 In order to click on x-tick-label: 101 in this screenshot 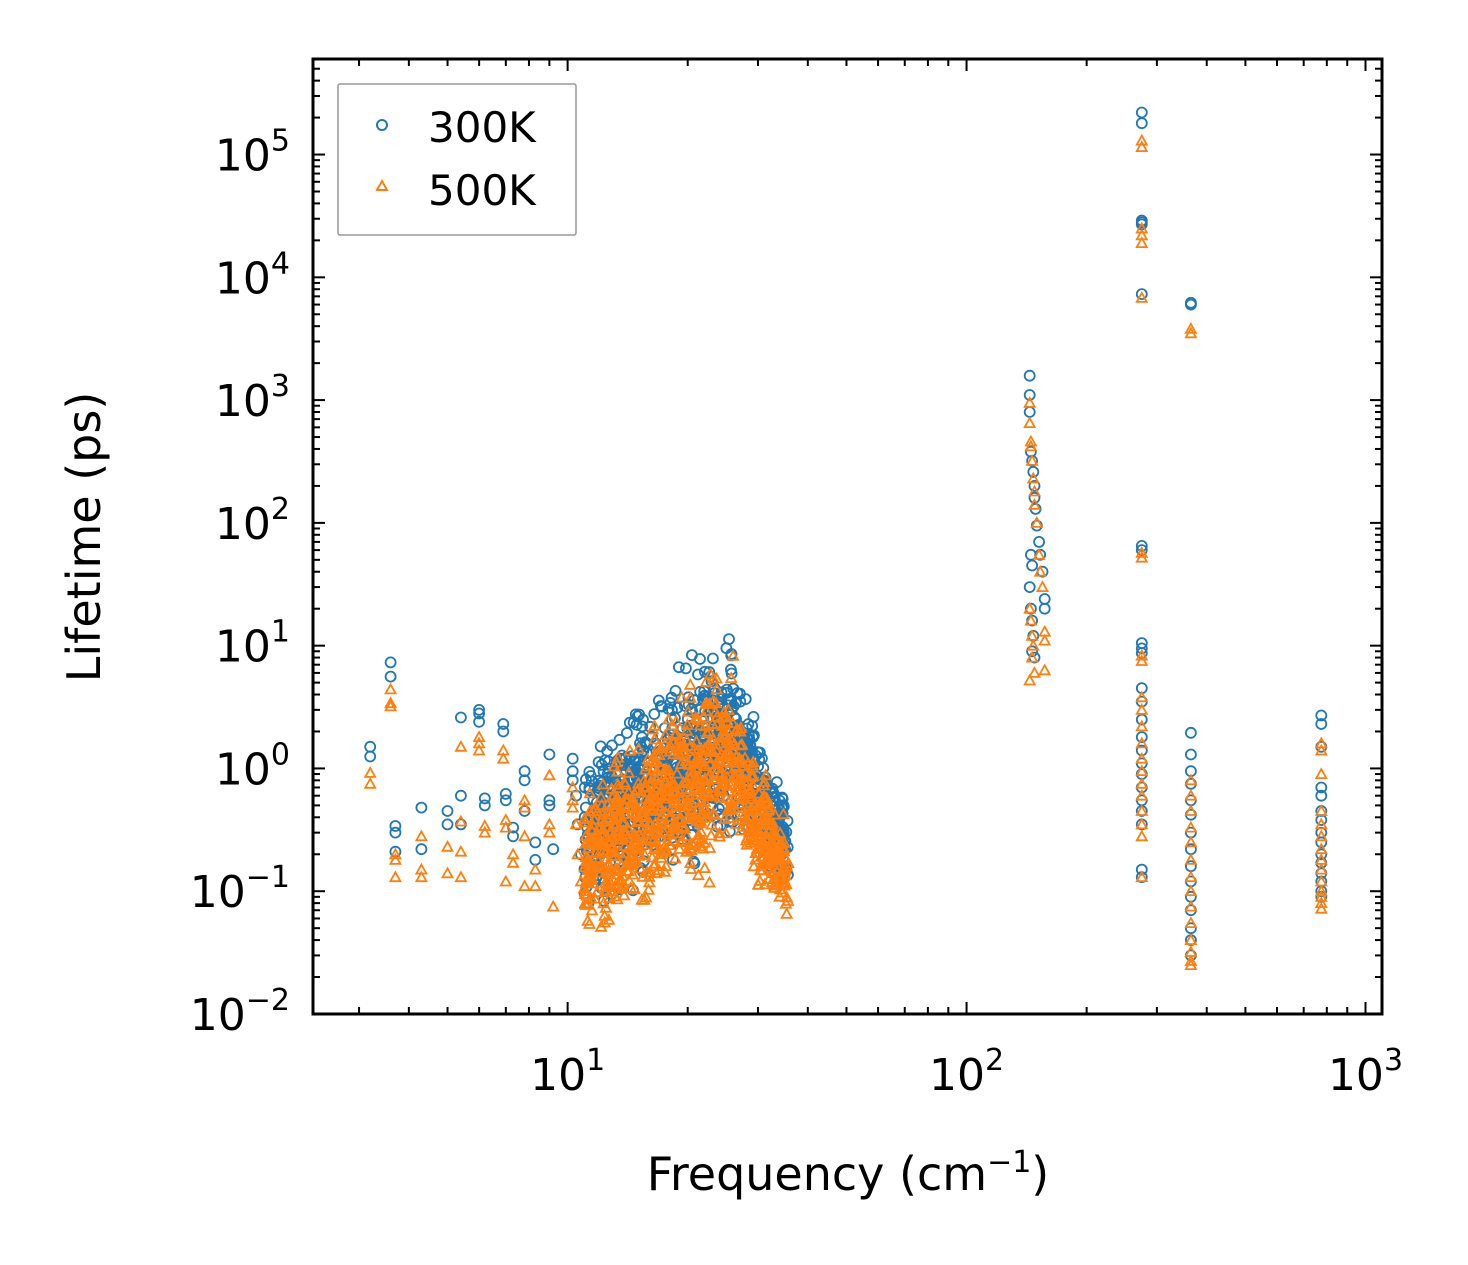, I will do `click(567, 1072)`.